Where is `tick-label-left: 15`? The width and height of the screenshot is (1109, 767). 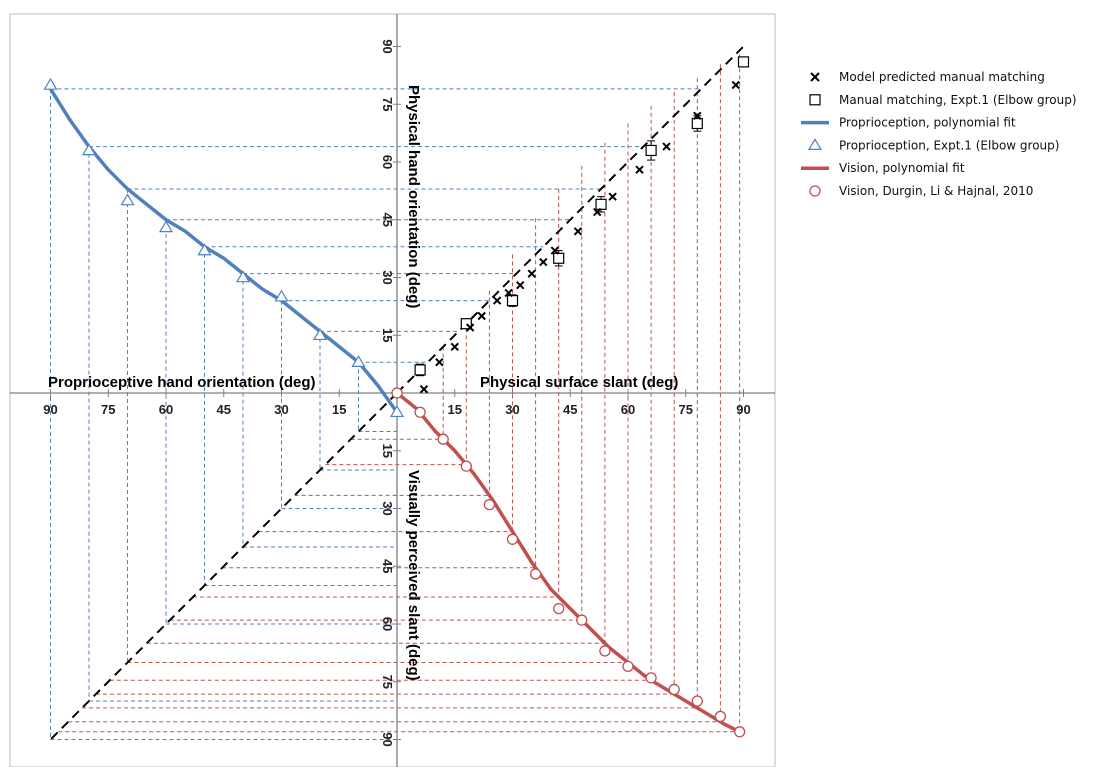
tick-label-left: 15 is located at coordinates (339, 409).